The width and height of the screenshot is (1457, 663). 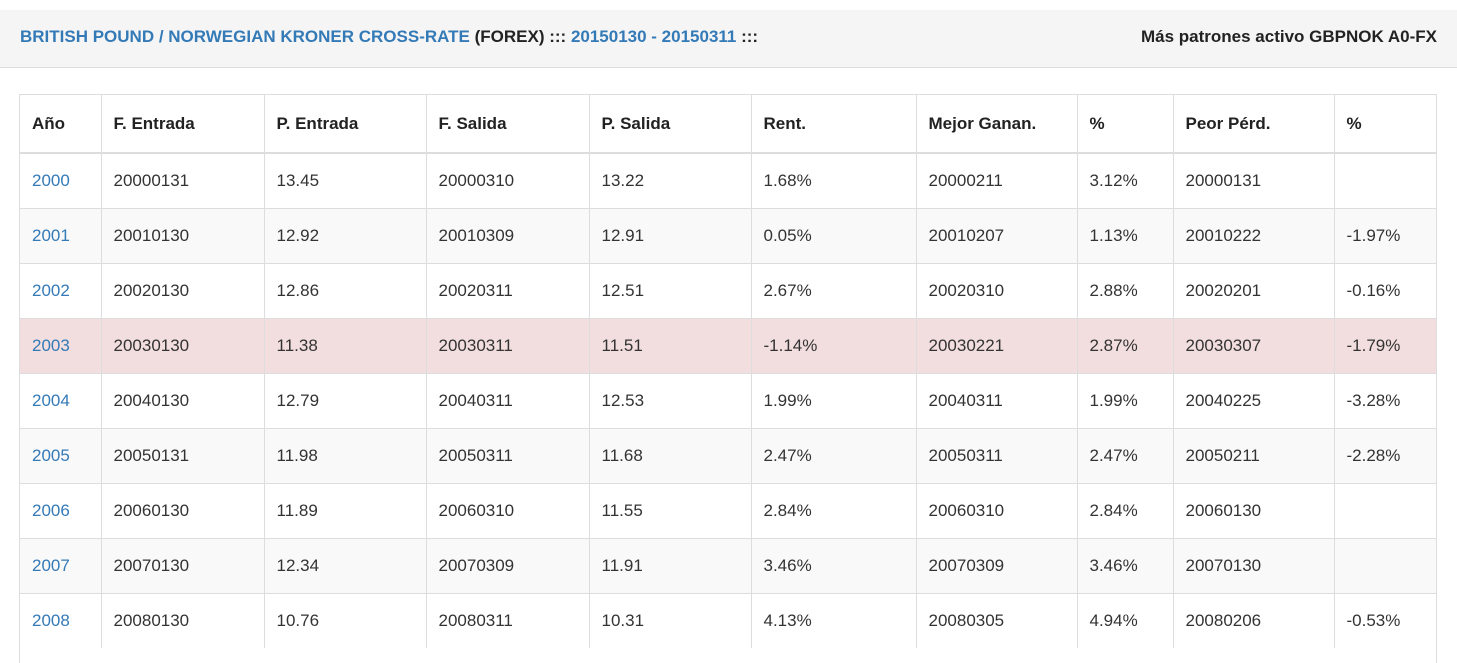 What do you see at coordinates (1254, 620) in the screenshot?
I see `worst-loss-date-cell: 20080206` at bounding box center [1254, 620].